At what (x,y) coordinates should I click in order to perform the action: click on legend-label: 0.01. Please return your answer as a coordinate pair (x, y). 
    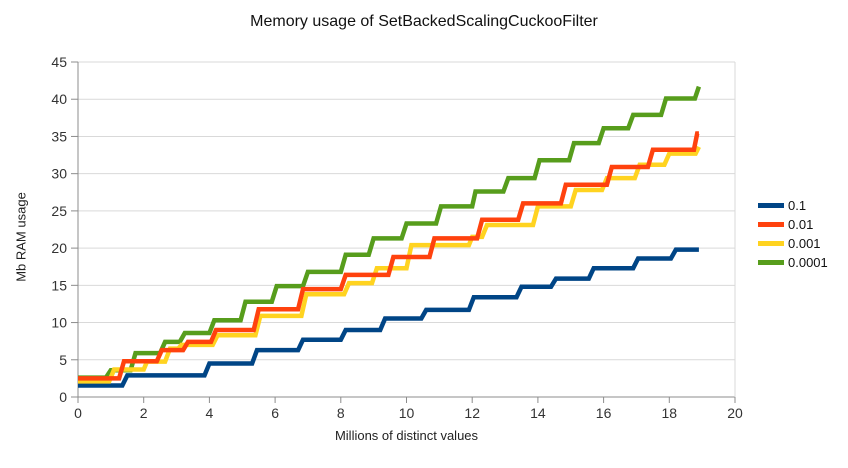
    Looking at the image, I should click on (801, 224).